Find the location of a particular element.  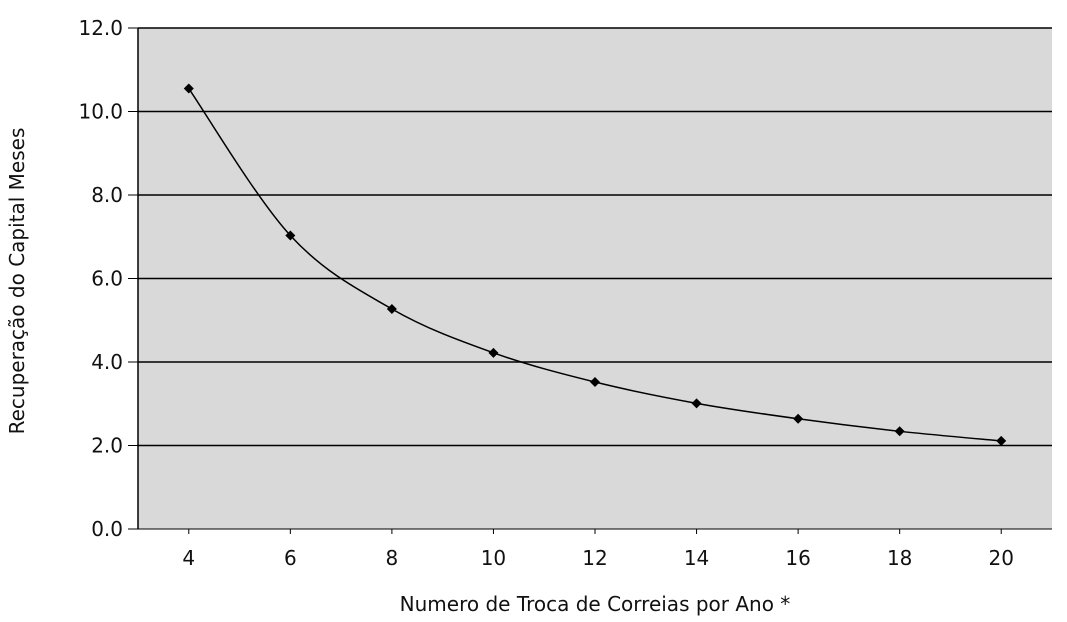

y-tick-label: 0.0 is located at coordinates (107, 529).